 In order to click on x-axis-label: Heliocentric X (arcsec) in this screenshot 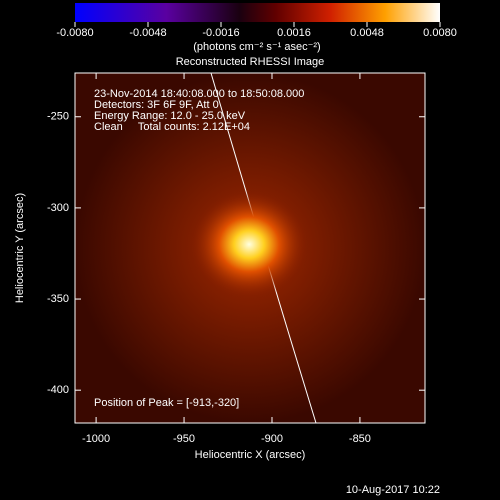, I will do `click(250, 455)`.